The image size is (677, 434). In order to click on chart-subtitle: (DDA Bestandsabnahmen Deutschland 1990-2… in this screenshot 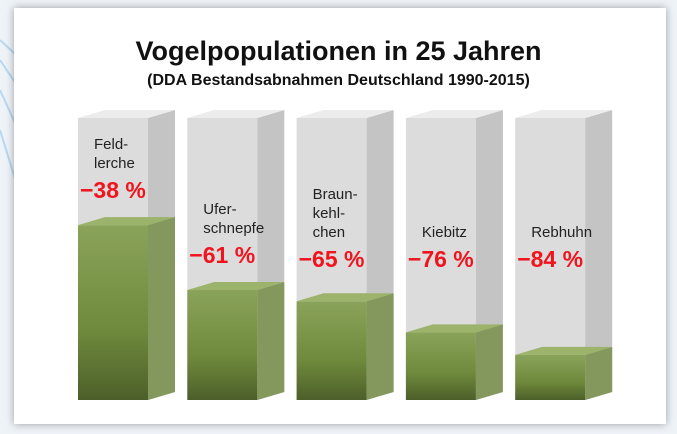, I will do `click(338, 80)`.